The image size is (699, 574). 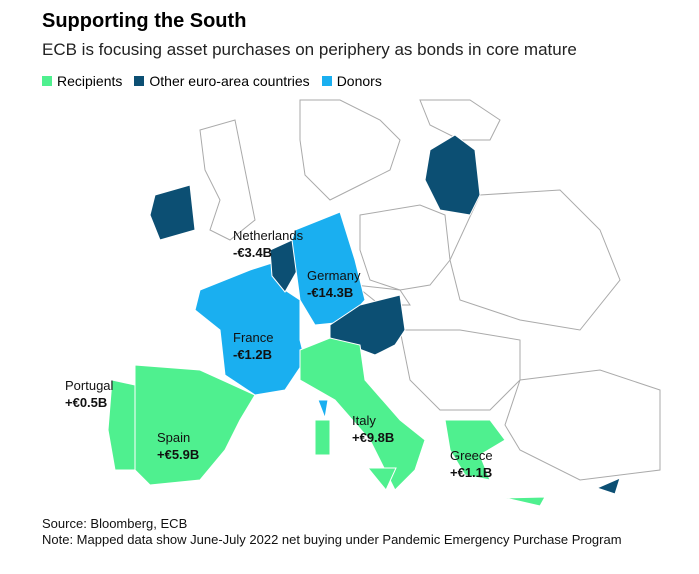 What do you see at coordinates (229, 81) in the screenshot?
I see `legend-label: Other euro-area countries` at bounding box center [229, 81].